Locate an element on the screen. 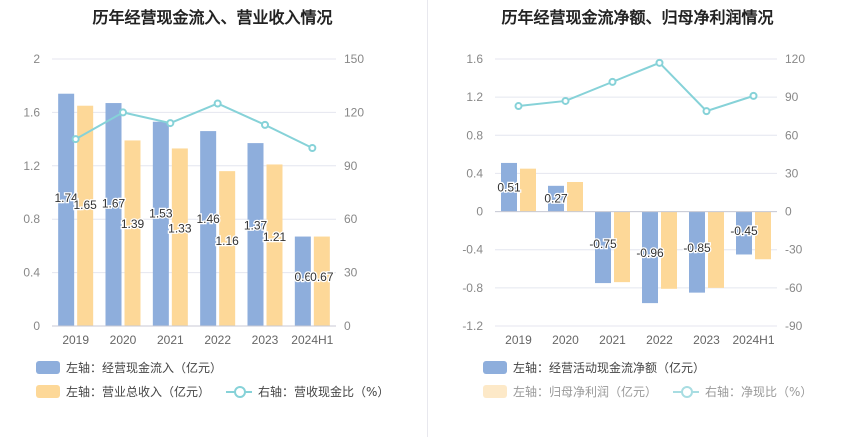 This screenshot has width=850, height=437. x-axis-category-label: 2020 is located at coordinates (123, 340).